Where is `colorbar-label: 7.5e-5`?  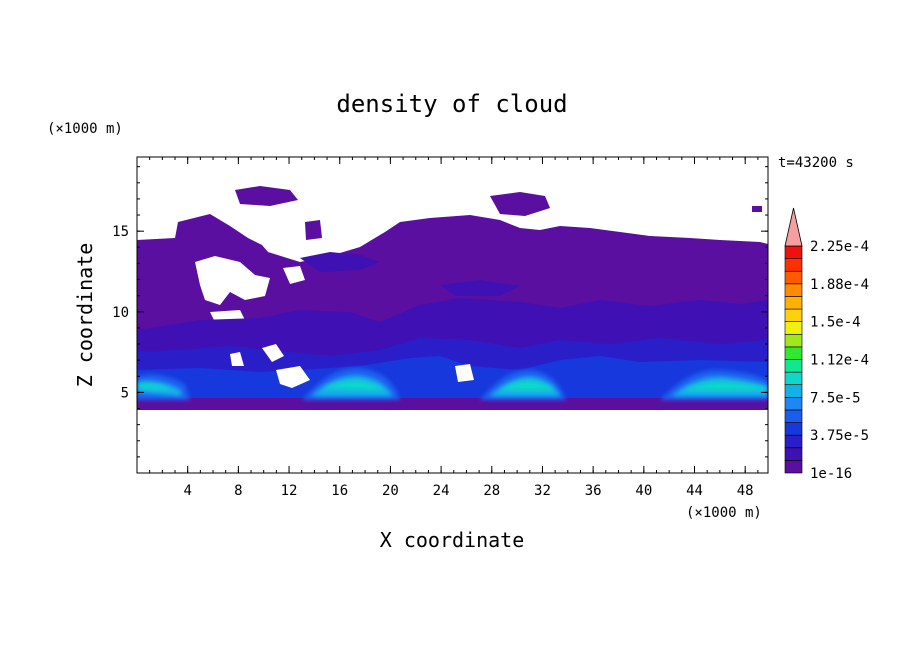
colorbar-label: 7.5e-5 is located at coordinates (835, 398).